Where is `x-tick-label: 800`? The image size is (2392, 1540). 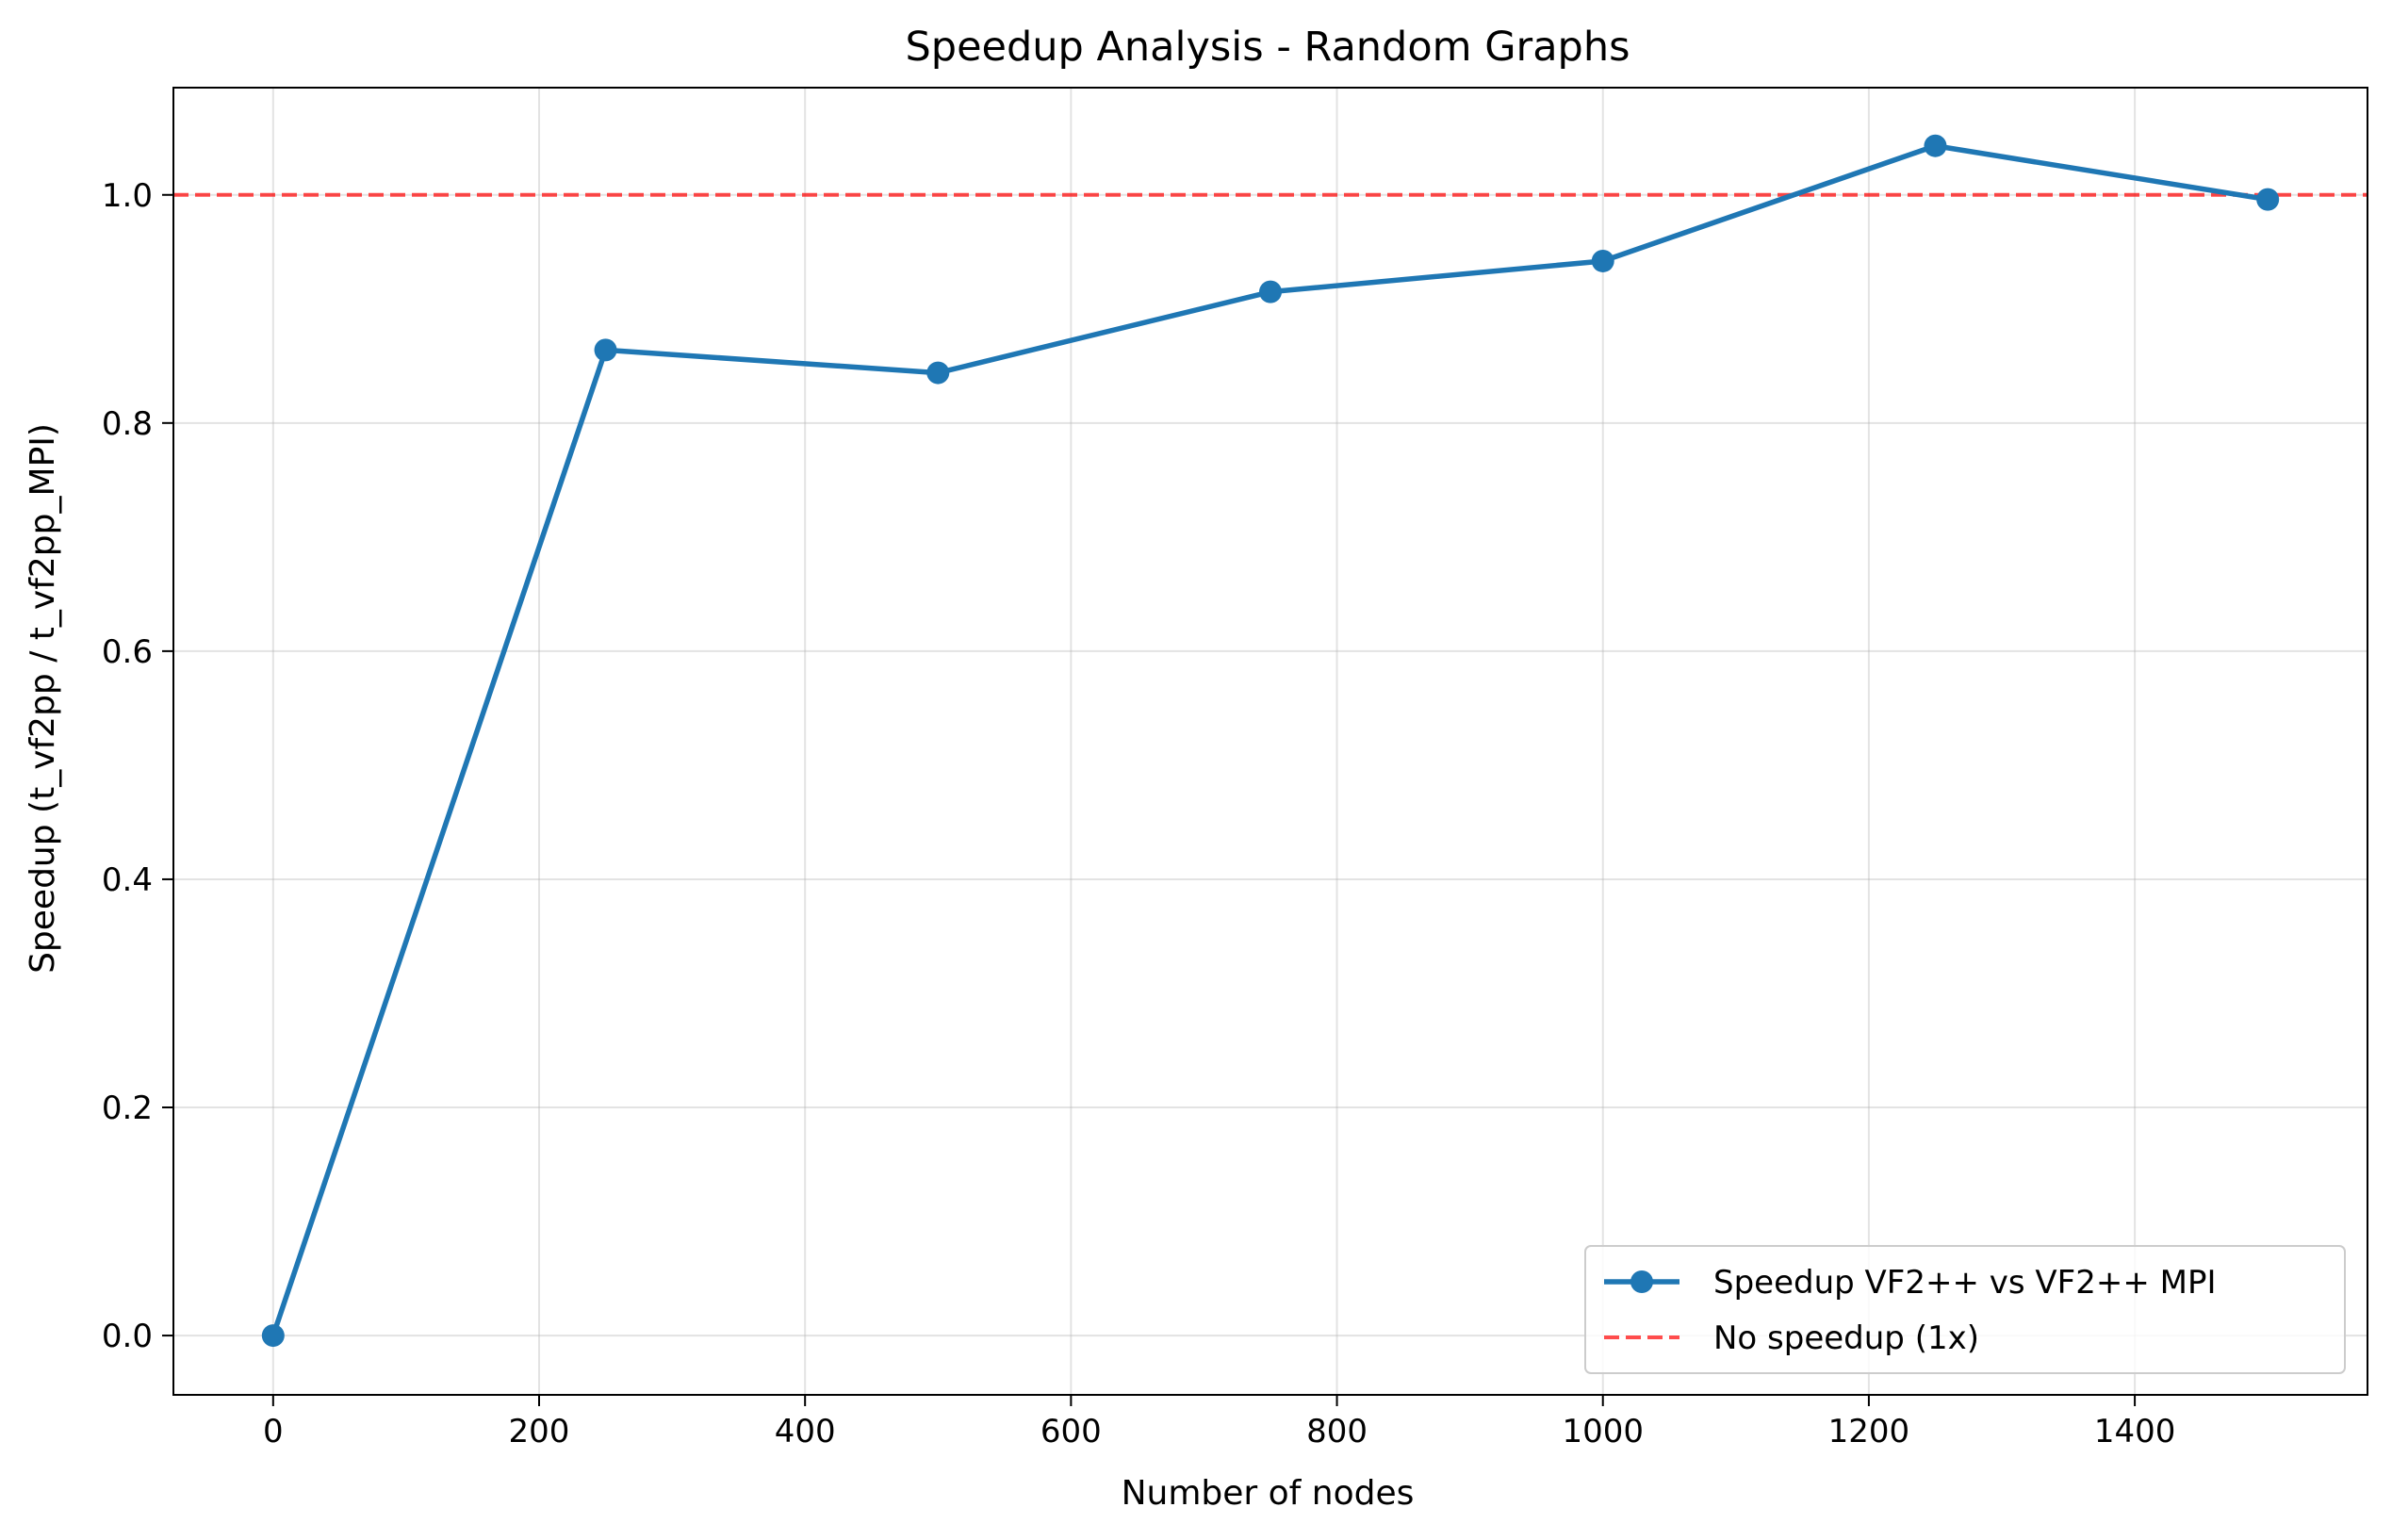
x-tick-label: 800 is located at coordinates (1337, 1431).